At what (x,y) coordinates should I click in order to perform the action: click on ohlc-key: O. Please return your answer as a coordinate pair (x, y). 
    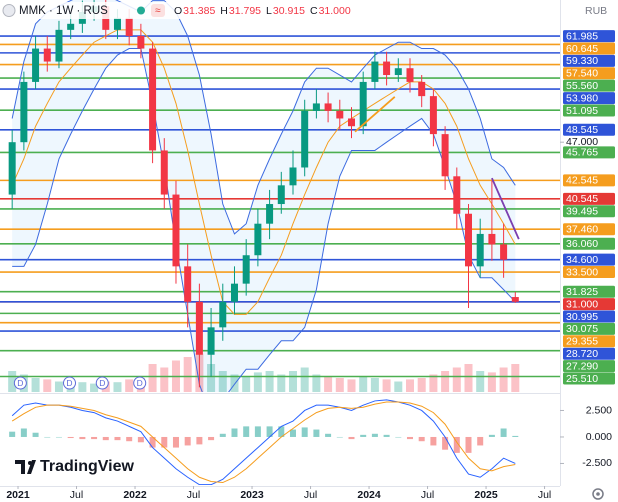
    Looking at the image, I should click on (178, 11).